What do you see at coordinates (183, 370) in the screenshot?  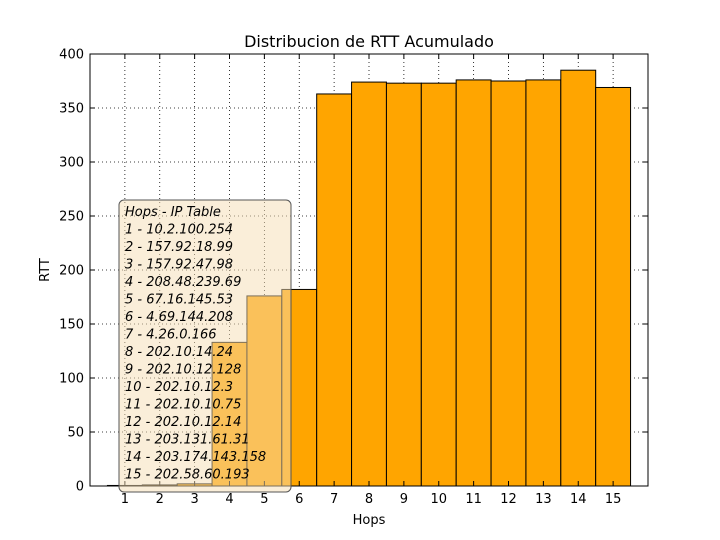 I see `legend-entry: 9 - 202.10.12.128` at bounding box center [183, 370].